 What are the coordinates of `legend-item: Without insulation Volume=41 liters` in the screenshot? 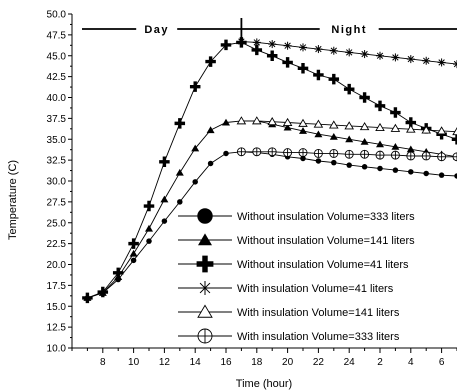 It's located at (293, 264).